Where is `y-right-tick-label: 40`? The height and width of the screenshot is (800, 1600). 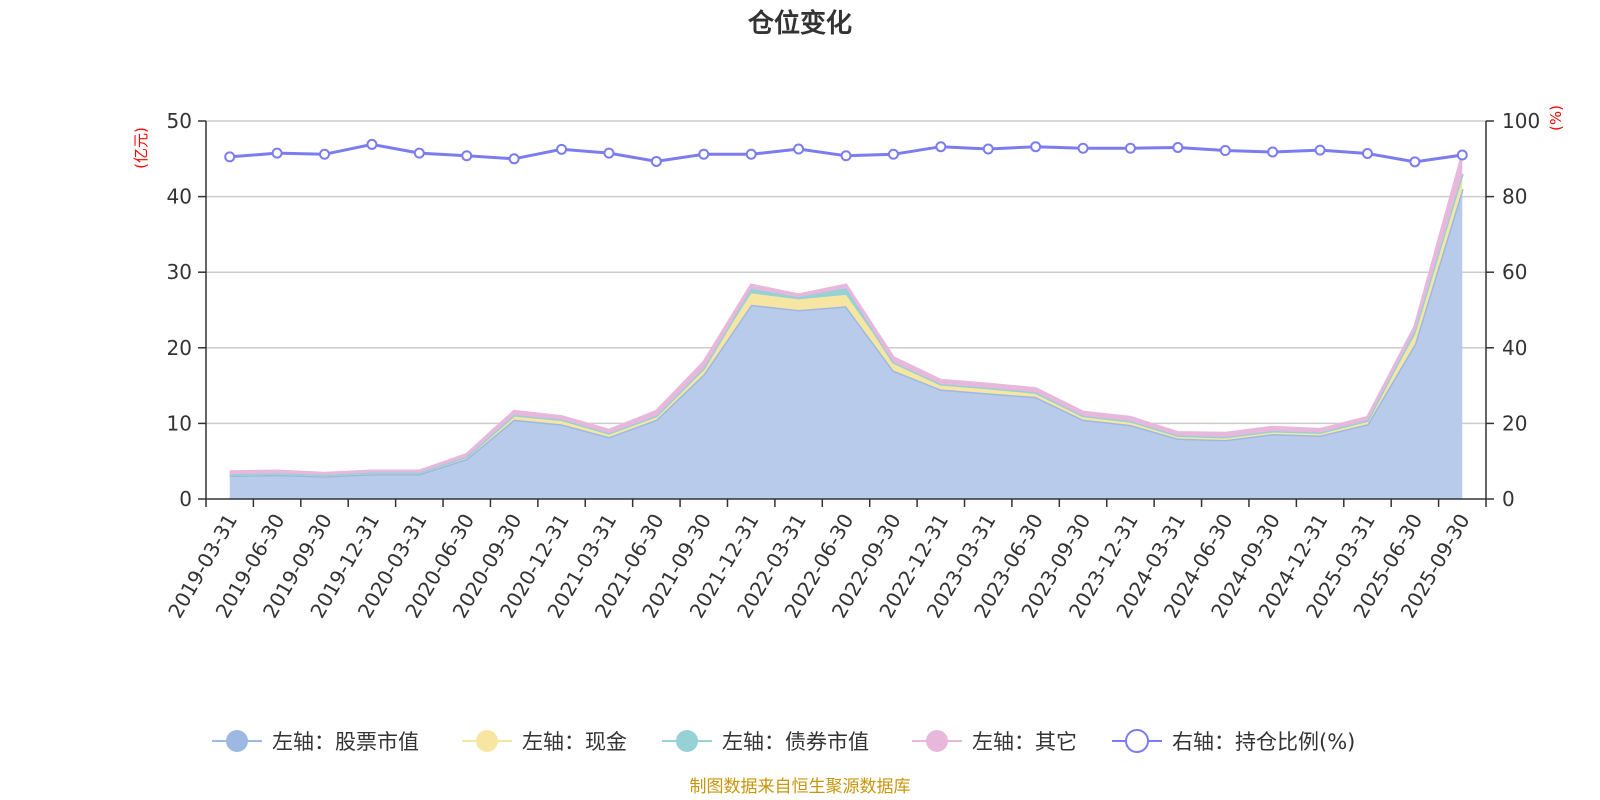
y-right-tick-label: 40 is located at coordinates (1514, 348).